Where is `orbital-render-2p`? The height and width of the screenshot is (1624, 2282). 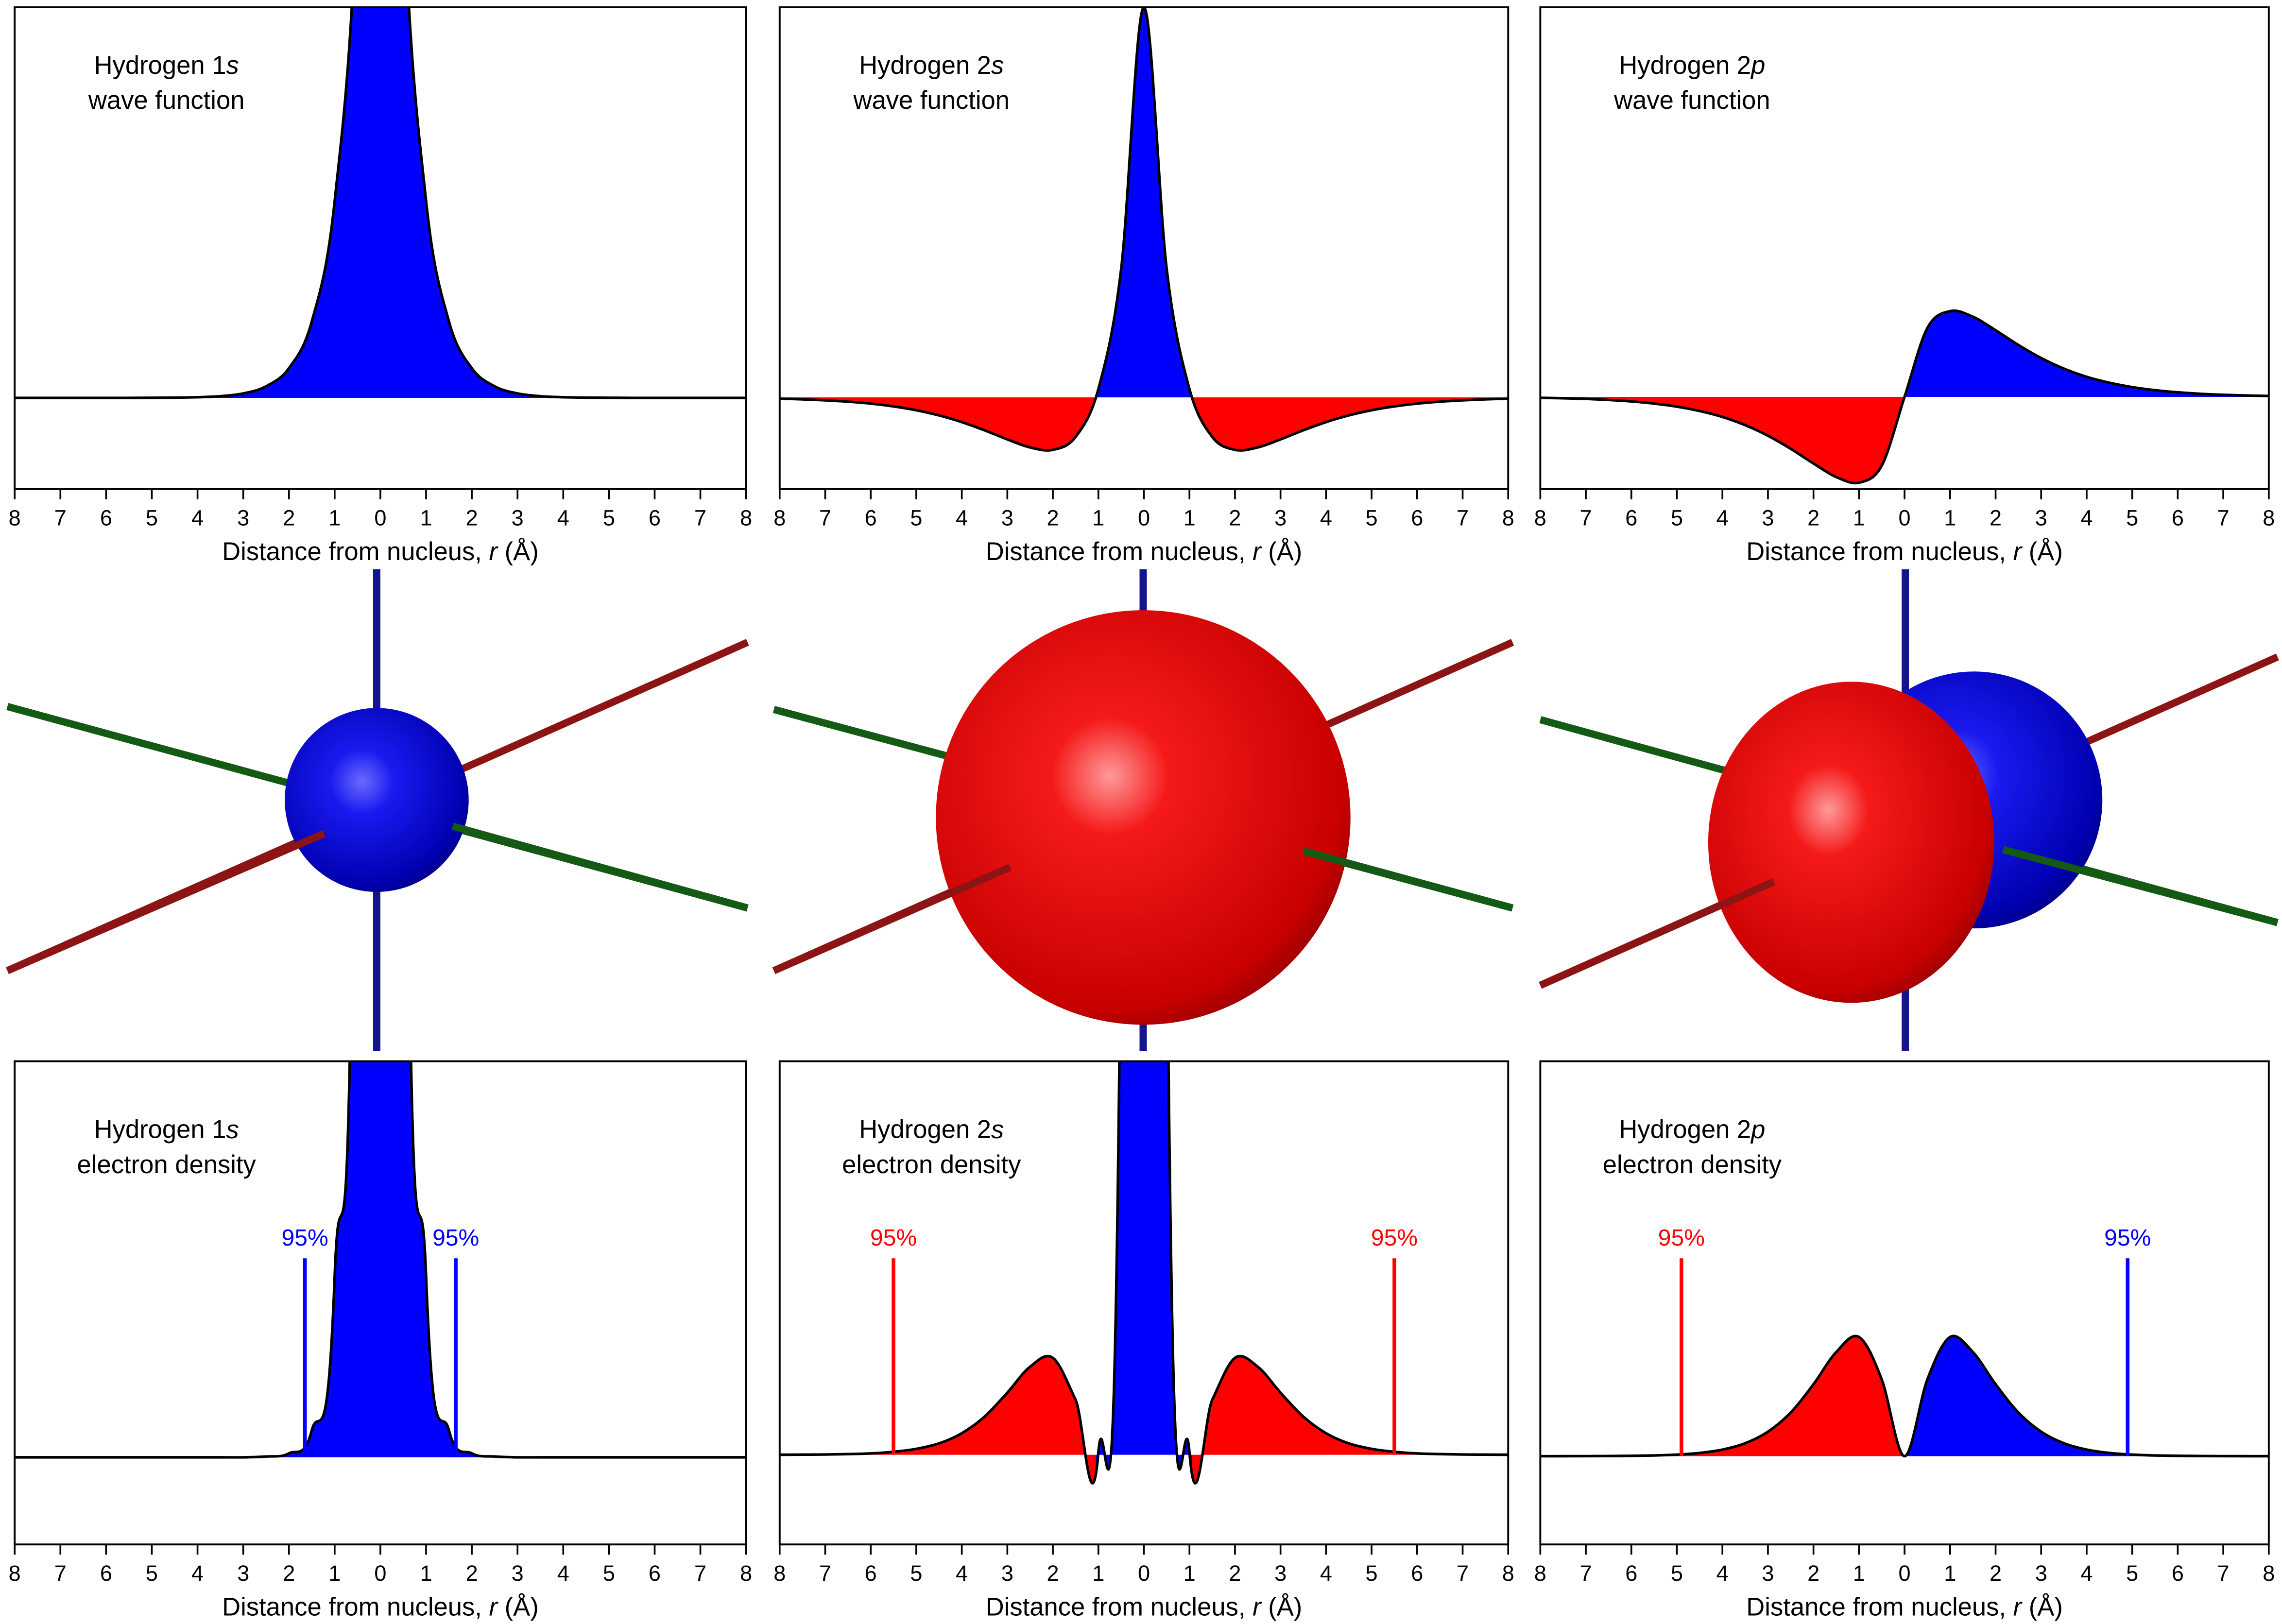
orbital-render-2p is located at coordinates (1909, 810).